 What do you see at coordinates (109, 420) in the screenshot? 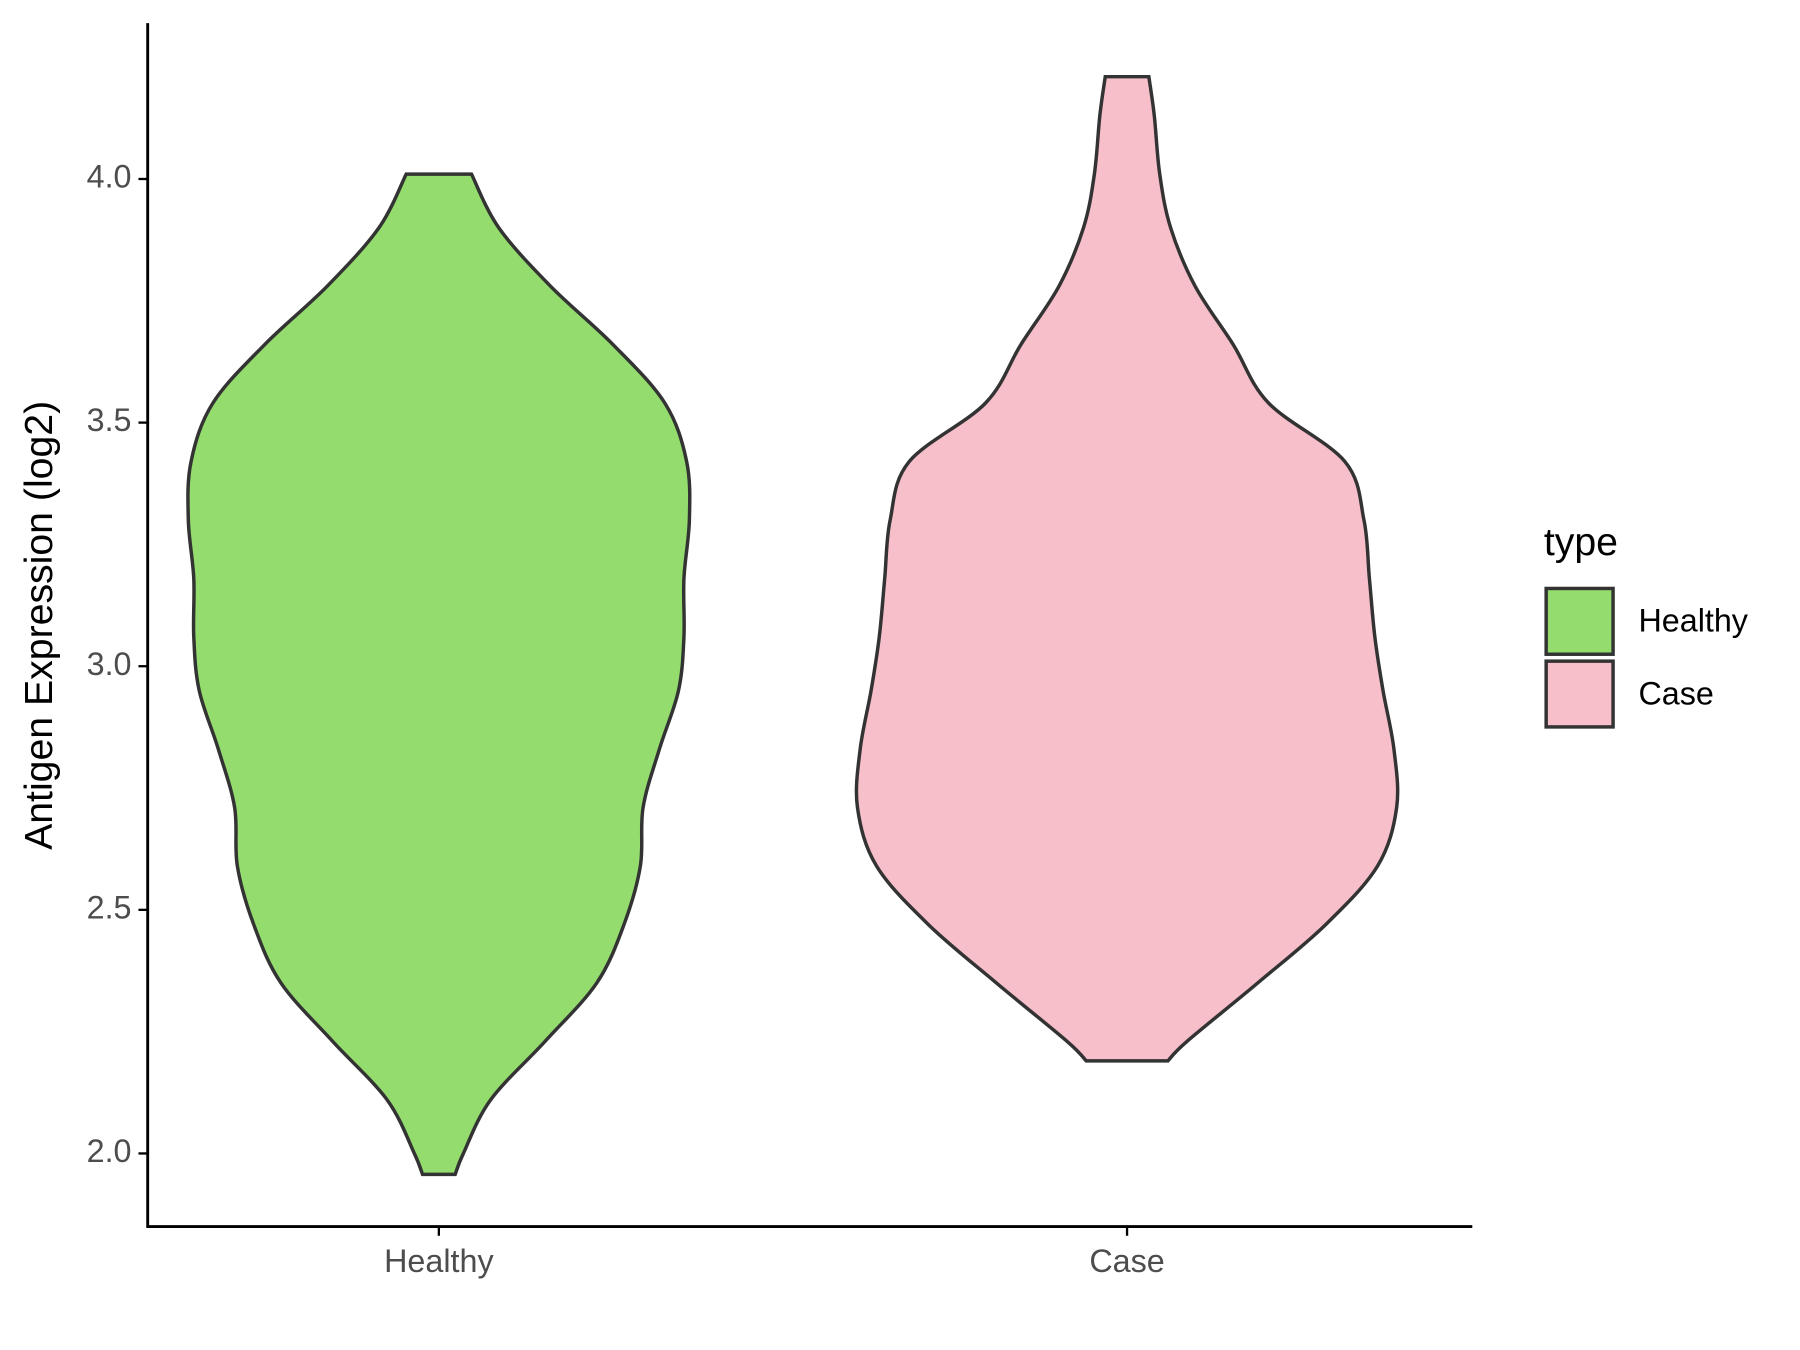
I see `y-tick-label: 3.5` at bounding box center [109, 420].